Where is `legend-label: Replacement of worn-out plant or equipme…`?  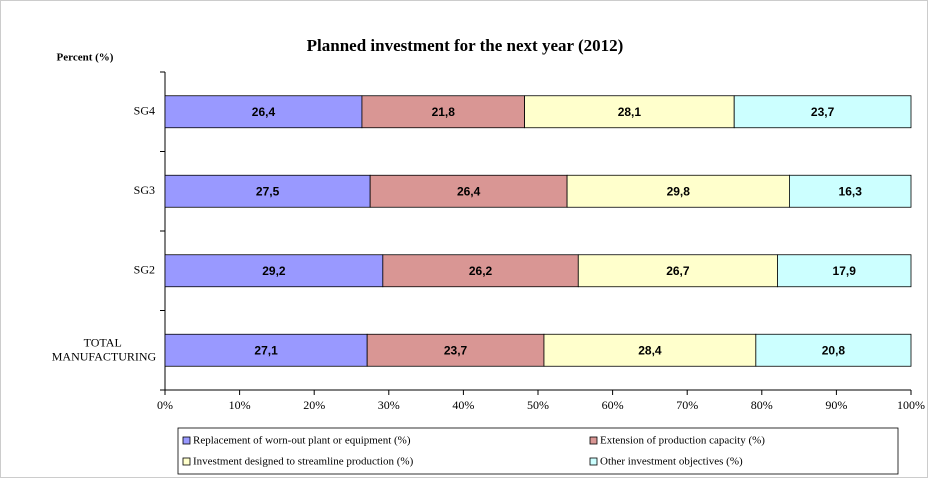 legend-label: Replacement of worn-out plant or equipme… is located at coordinates (302, 441).